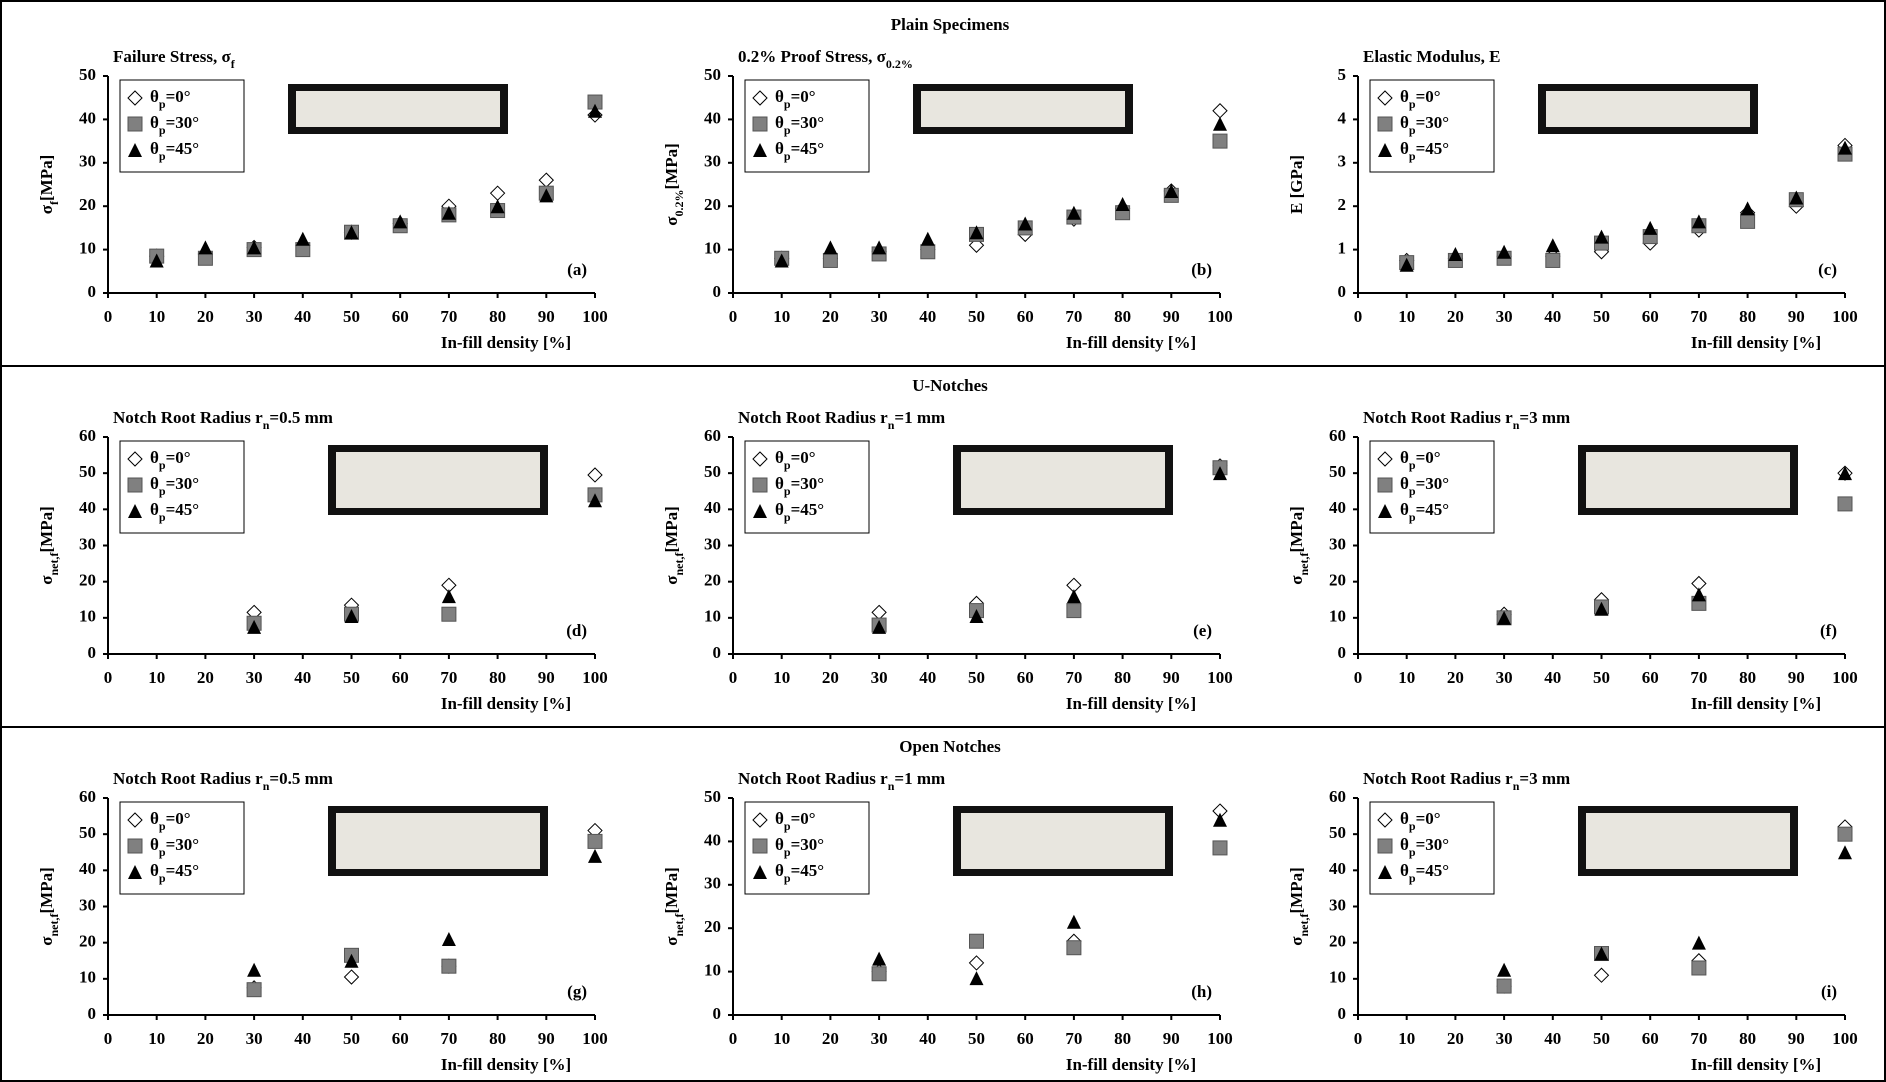 Image resolution: width=1886 pixels, height=1082 pixels. What do you see at coordinates (577, 269) in the screenshot?
I see `panel-label: (a)` at bounding box center [577, 269].